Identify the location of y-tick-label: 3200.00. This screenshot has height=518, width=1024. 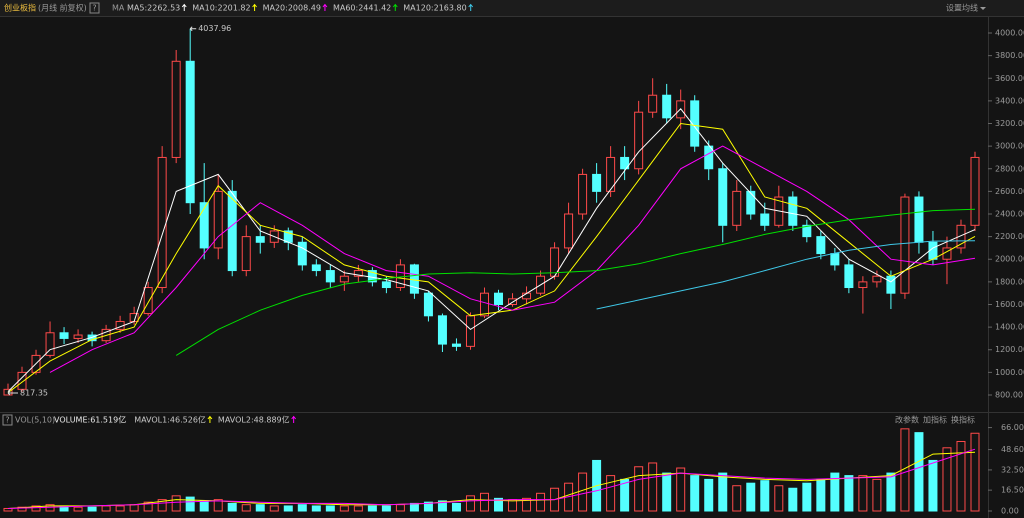
(1009, 123).